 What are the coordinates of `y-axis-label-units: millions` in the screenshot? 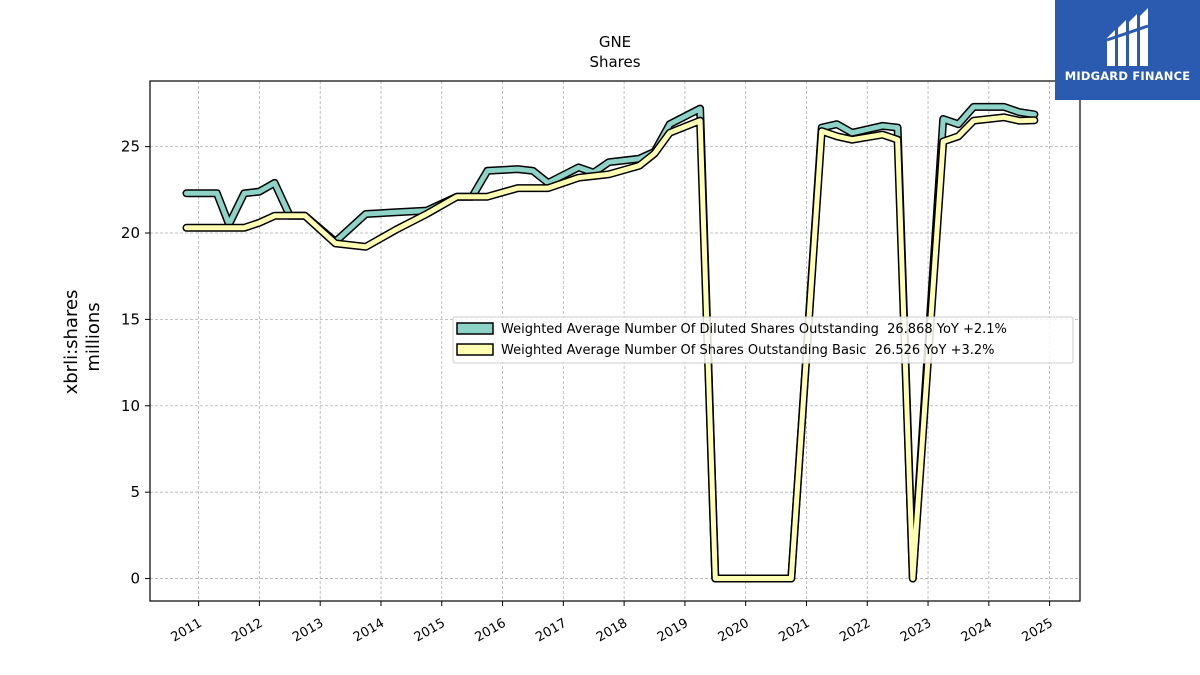 It's located at (93, 336).